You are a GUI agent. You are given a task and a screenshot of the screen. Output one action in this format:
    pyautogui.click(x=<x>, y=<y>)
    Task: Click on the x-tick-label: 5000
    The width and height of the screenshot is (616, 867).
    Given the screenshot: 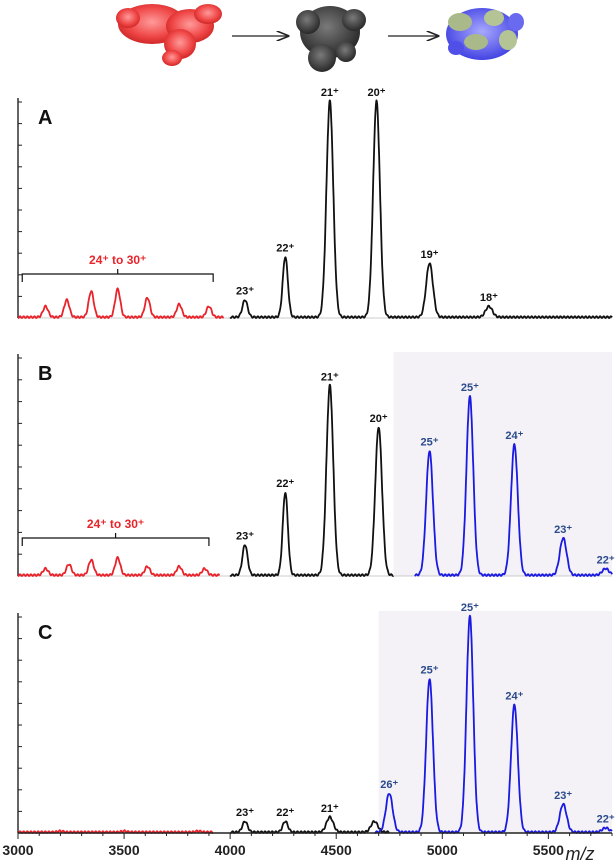 What is the action you would take?
    pyautogui.click(x=442, y=850)
    